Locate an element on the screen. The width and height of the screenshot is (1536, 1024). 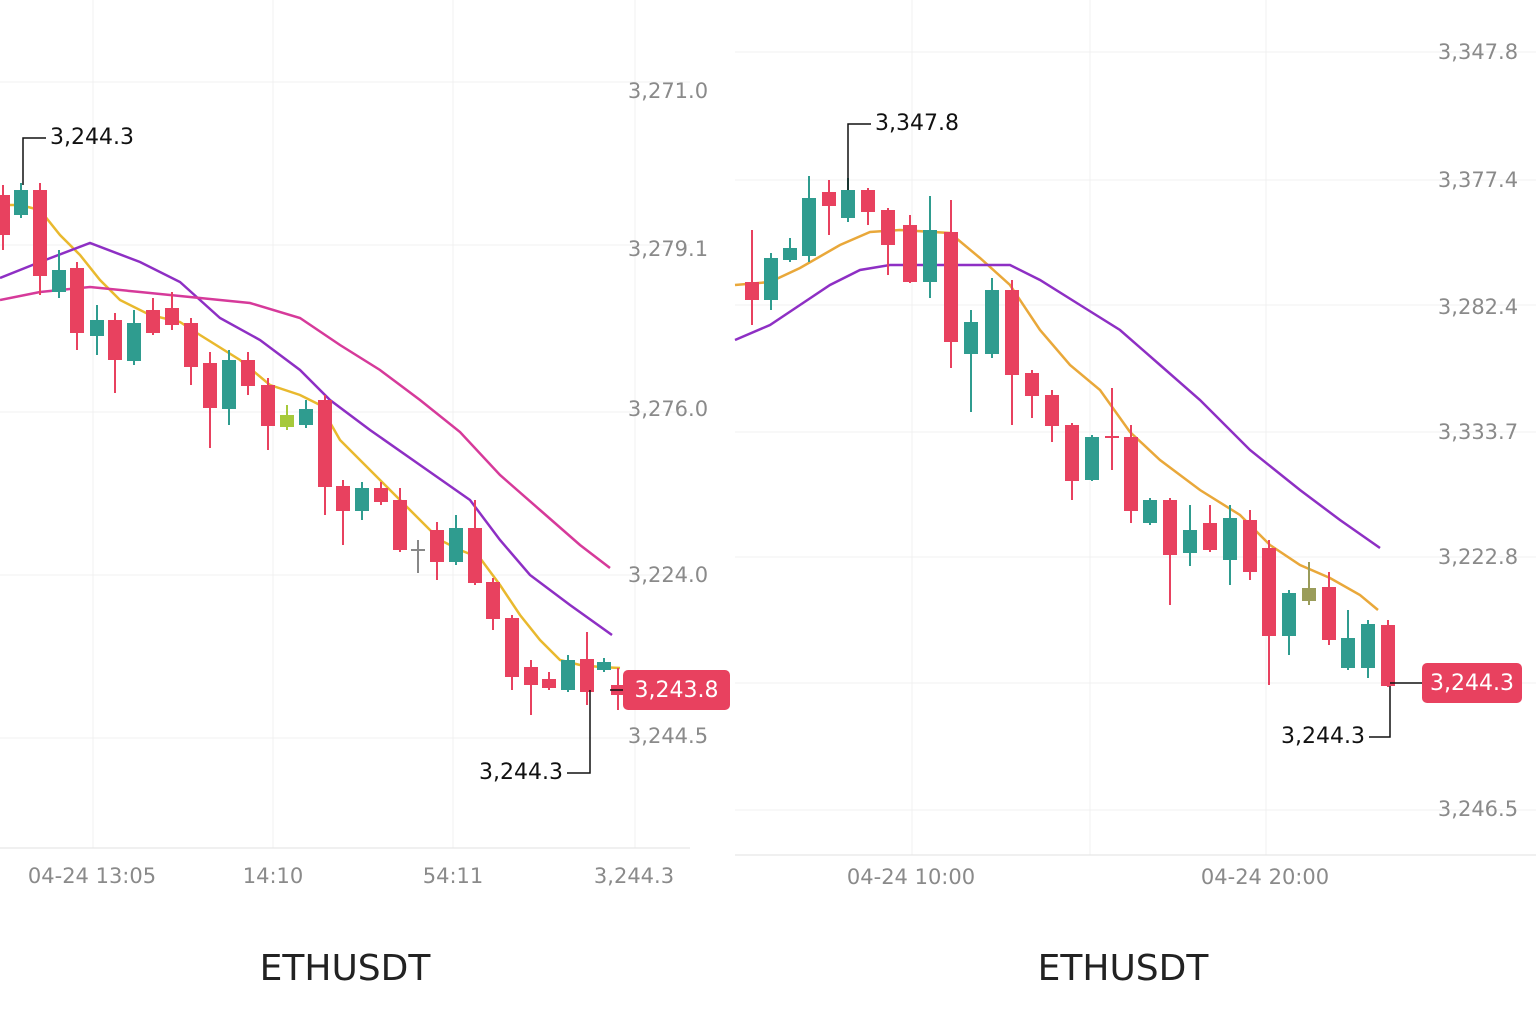
y-axis-label: 3,333.7 is located at coordinates (1478, 432).